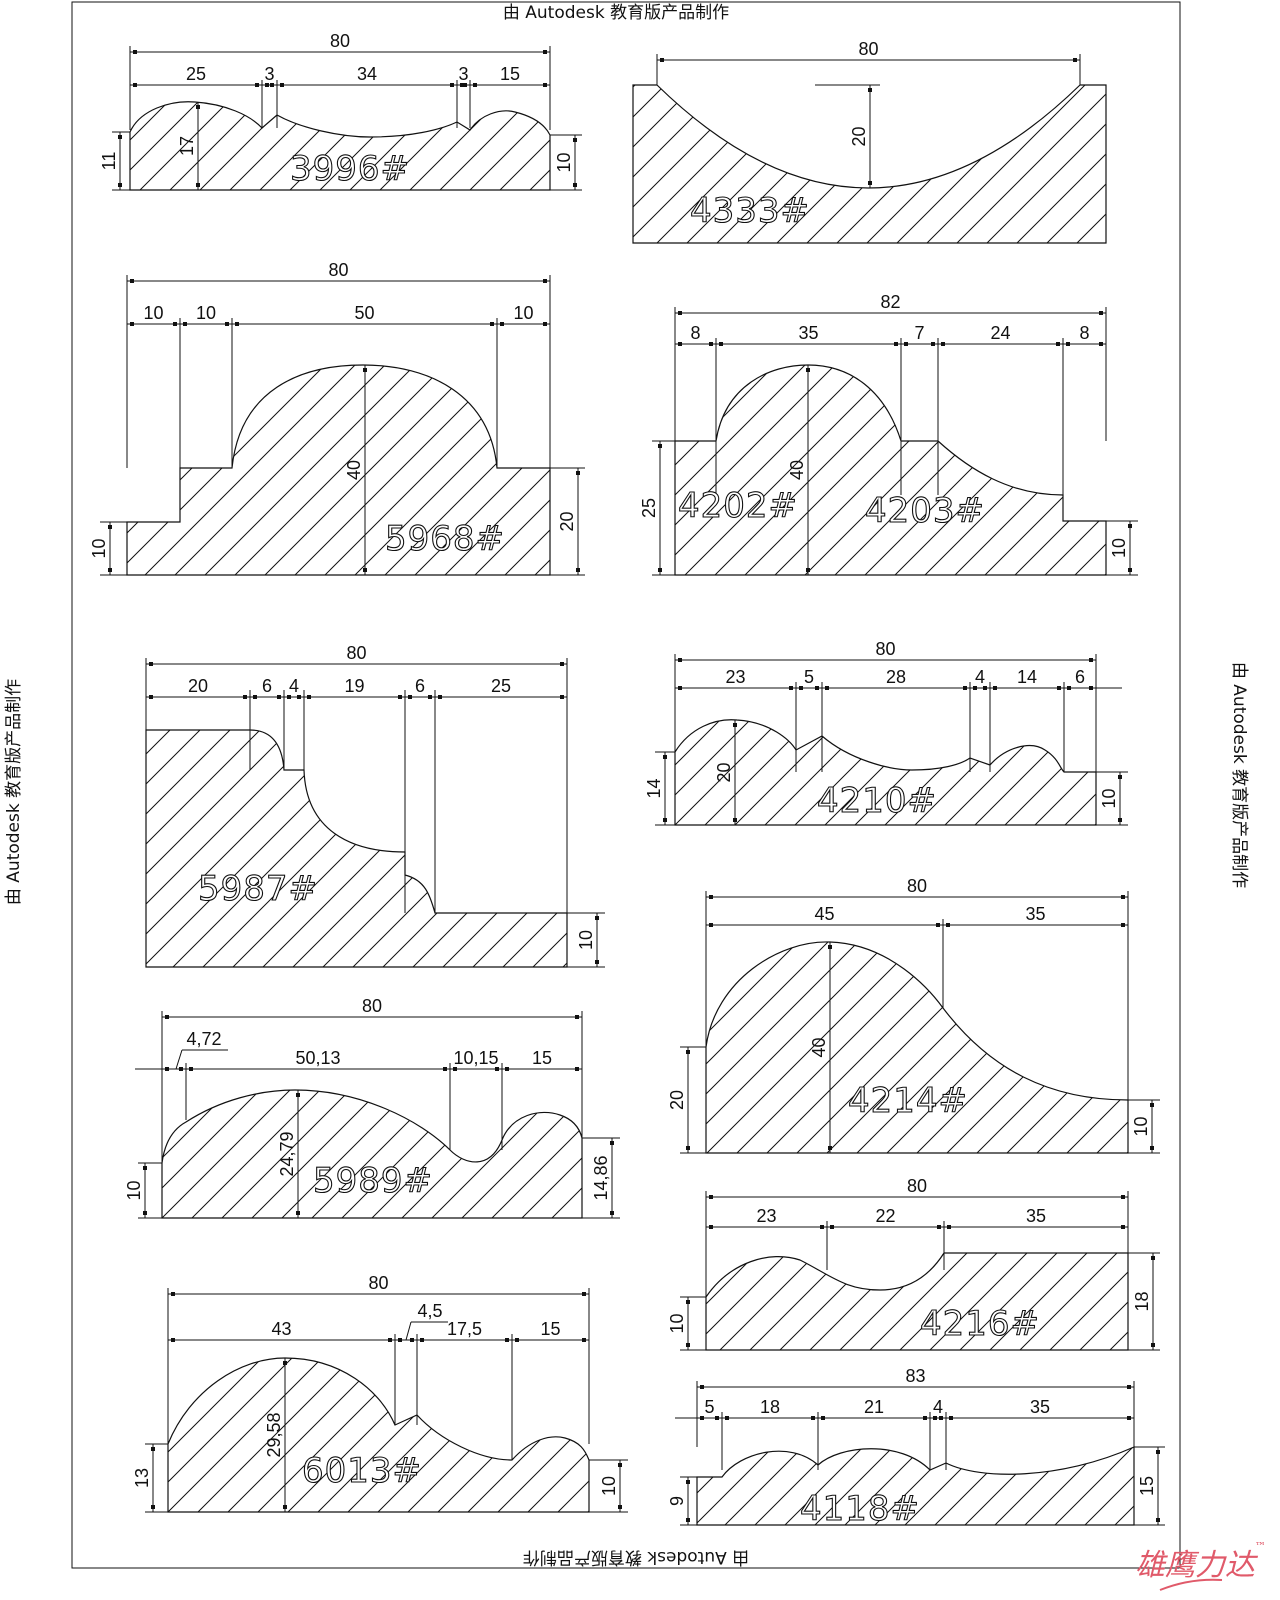  I want to click on dimension-value: 3, so click(269, 74).